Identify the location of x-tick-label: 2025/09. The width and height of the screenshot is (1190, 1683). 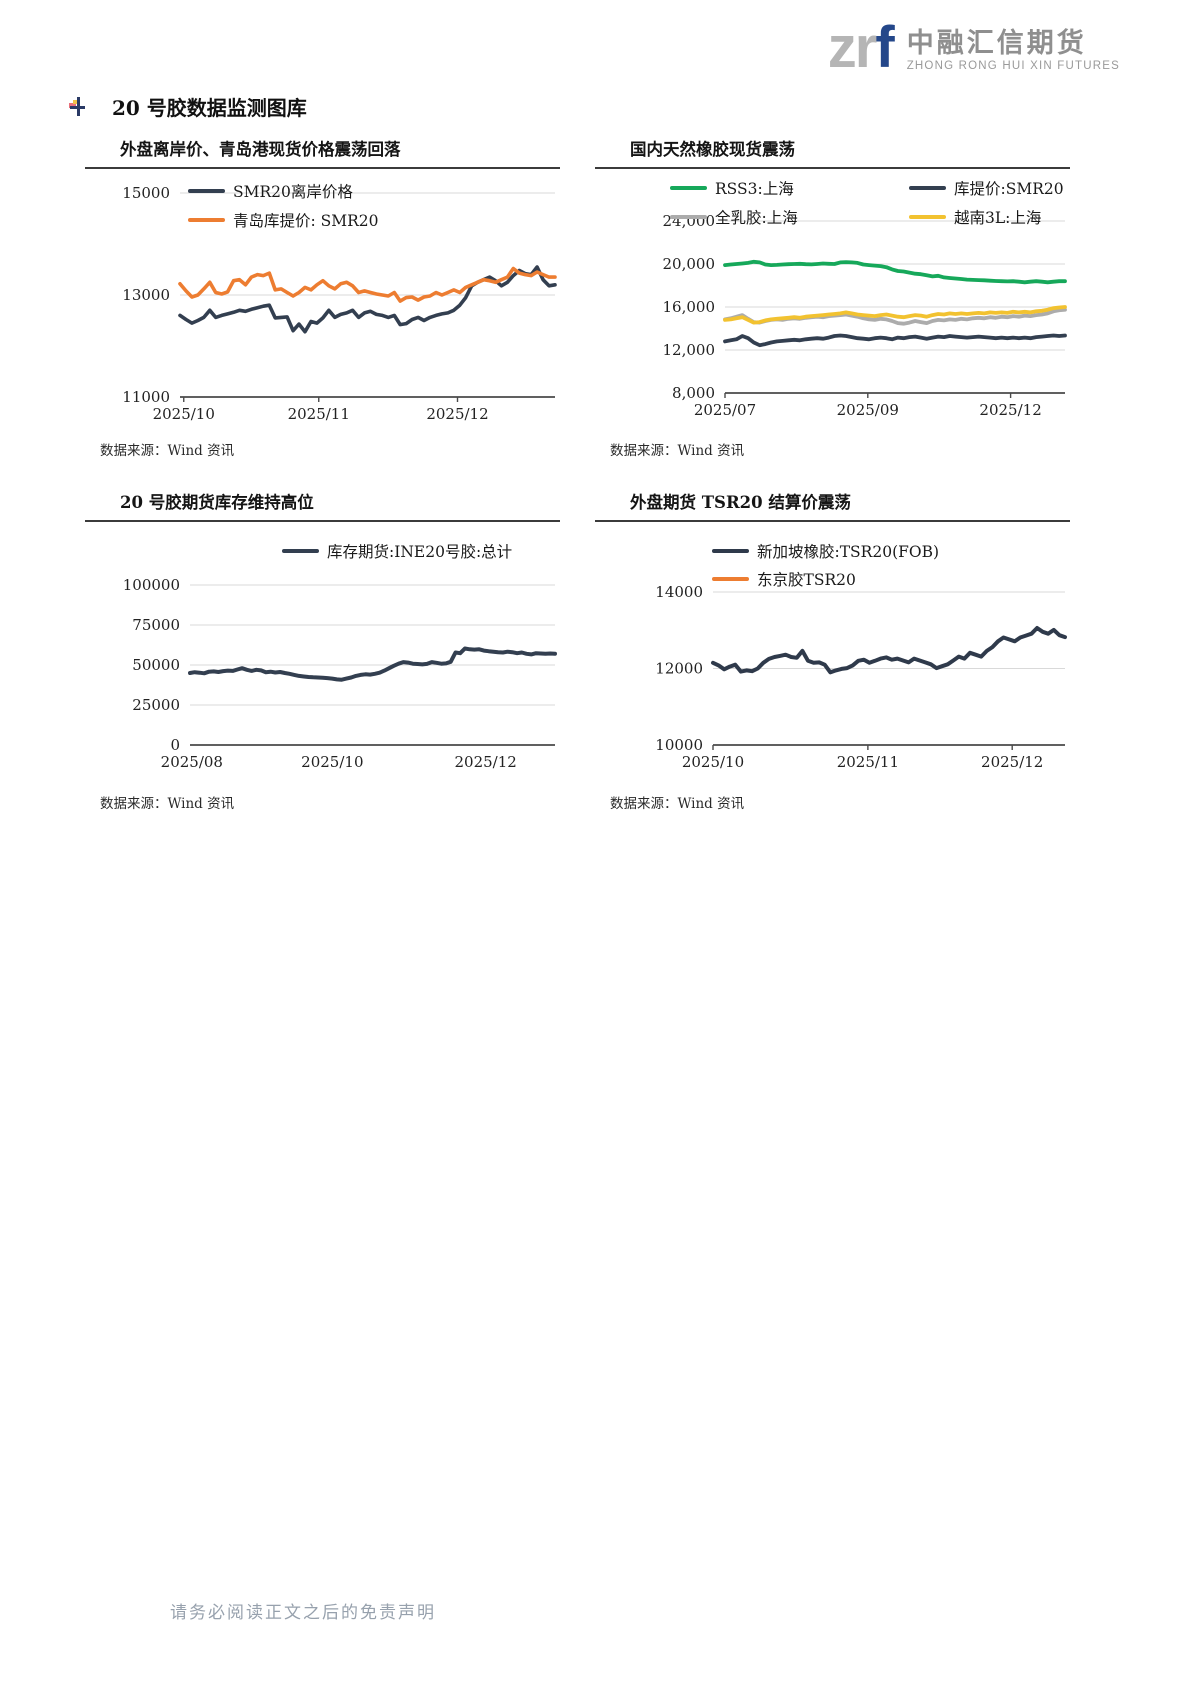
(868, 410).